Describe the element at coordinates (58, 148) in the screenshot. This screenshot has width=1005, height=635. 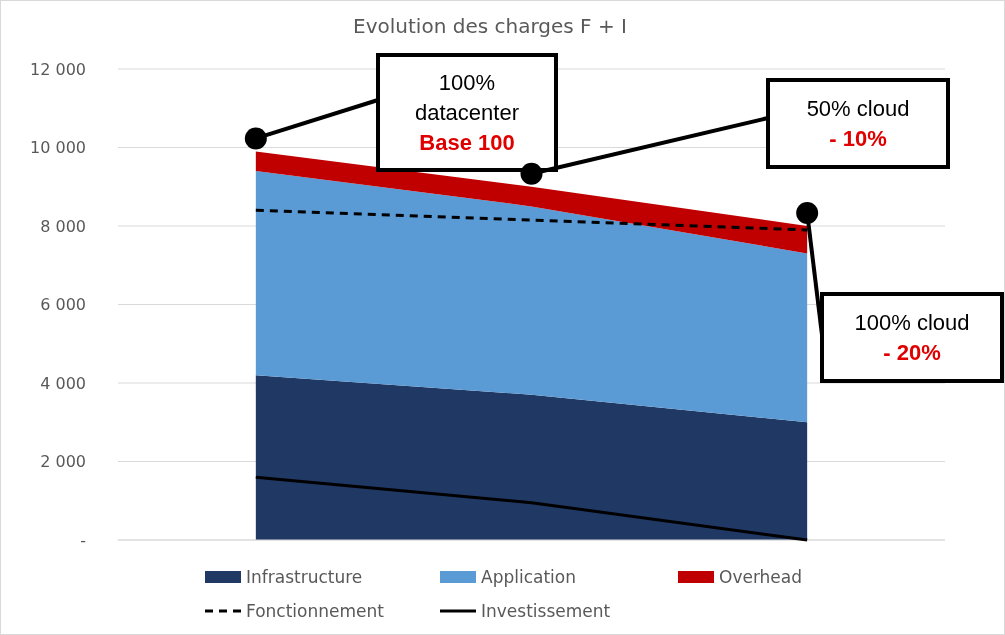
I see `y-tick-label: 10 000` at that location.